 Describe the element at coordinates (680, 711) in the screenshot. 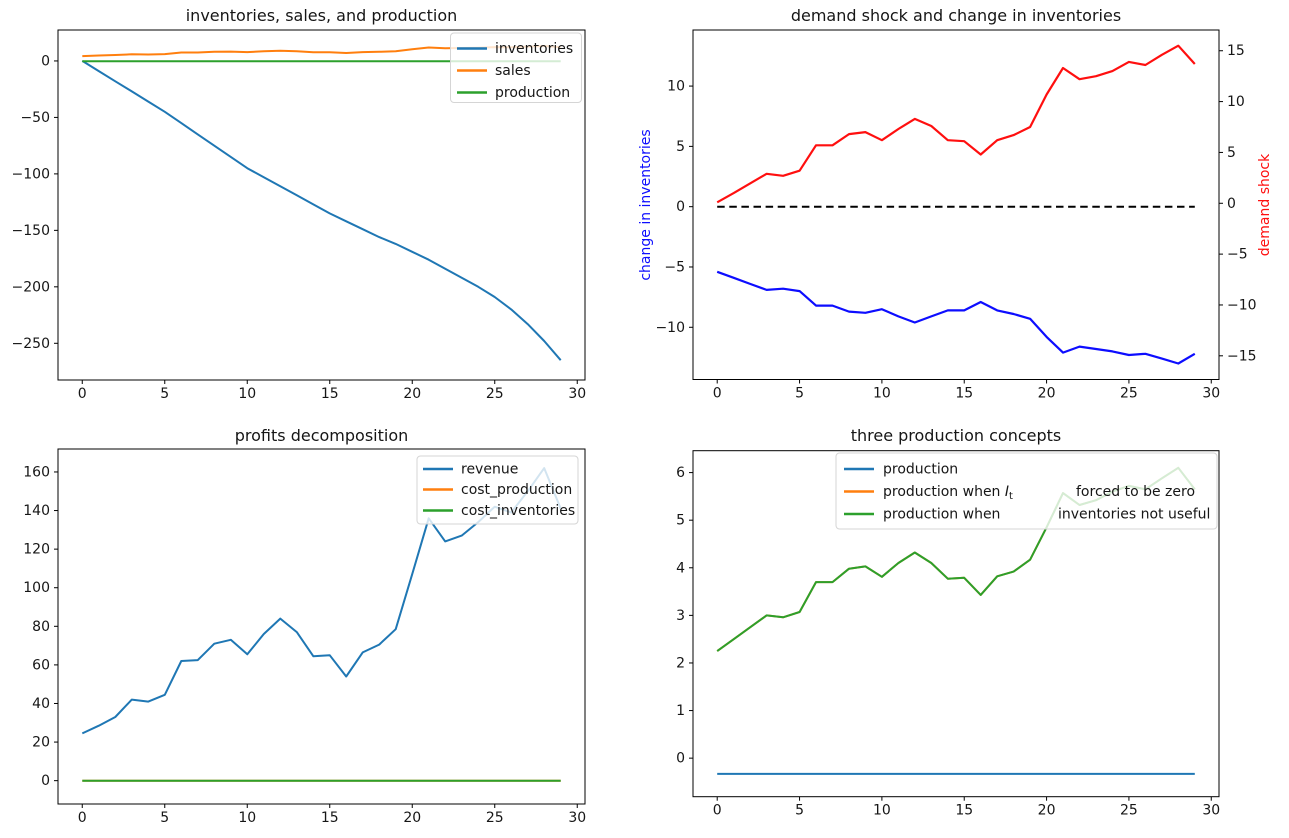

I see `y-tick-label: 1` at that location.